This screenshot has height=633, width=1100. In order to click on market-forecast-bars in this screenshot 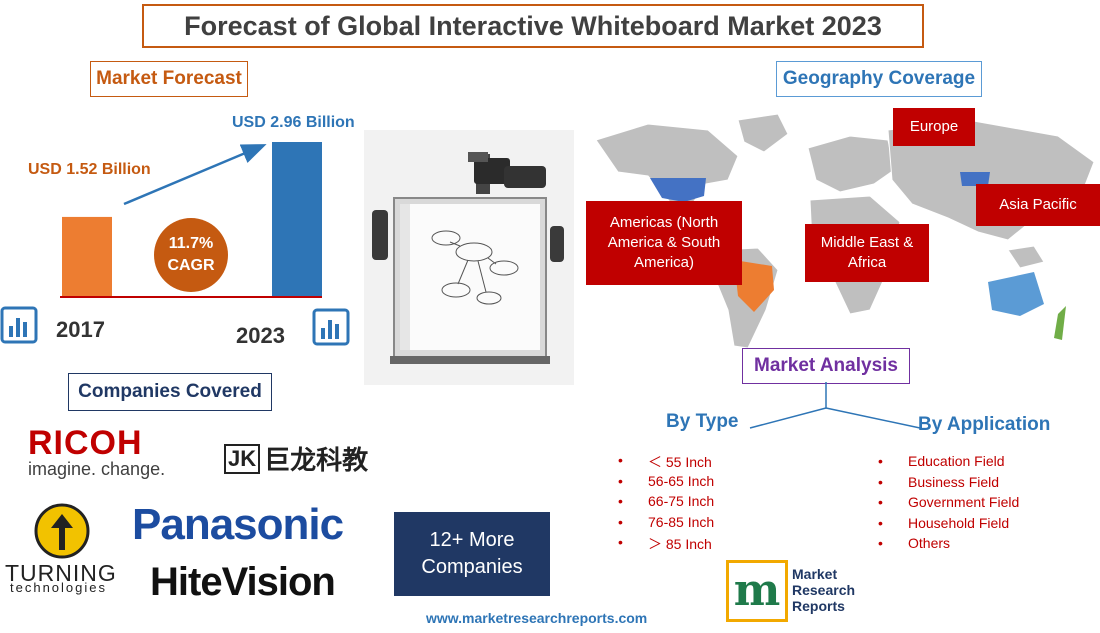, I will do `click(175, 244)`.